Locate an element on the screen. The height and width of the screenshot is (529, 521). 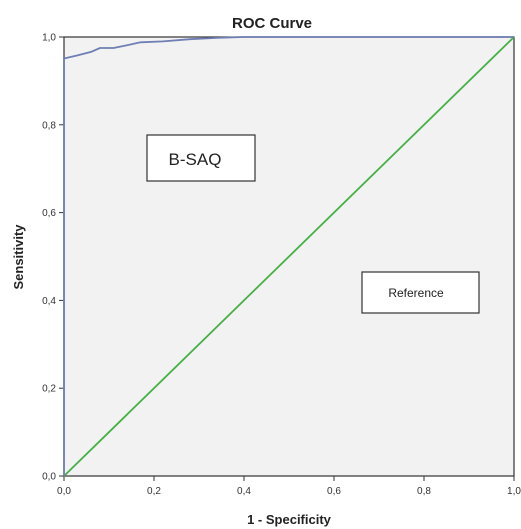
x-tick-label: 0,4 is located at coordinates (244, 491).